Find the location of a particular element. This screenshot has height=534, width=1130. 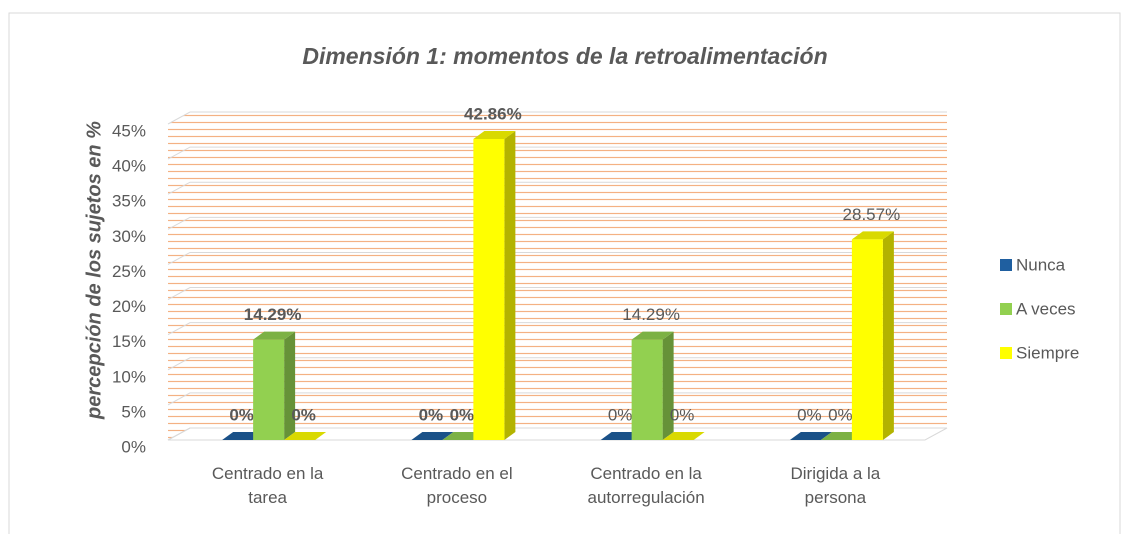

y-tick-label: 45% is located at coordinates (129, 130).